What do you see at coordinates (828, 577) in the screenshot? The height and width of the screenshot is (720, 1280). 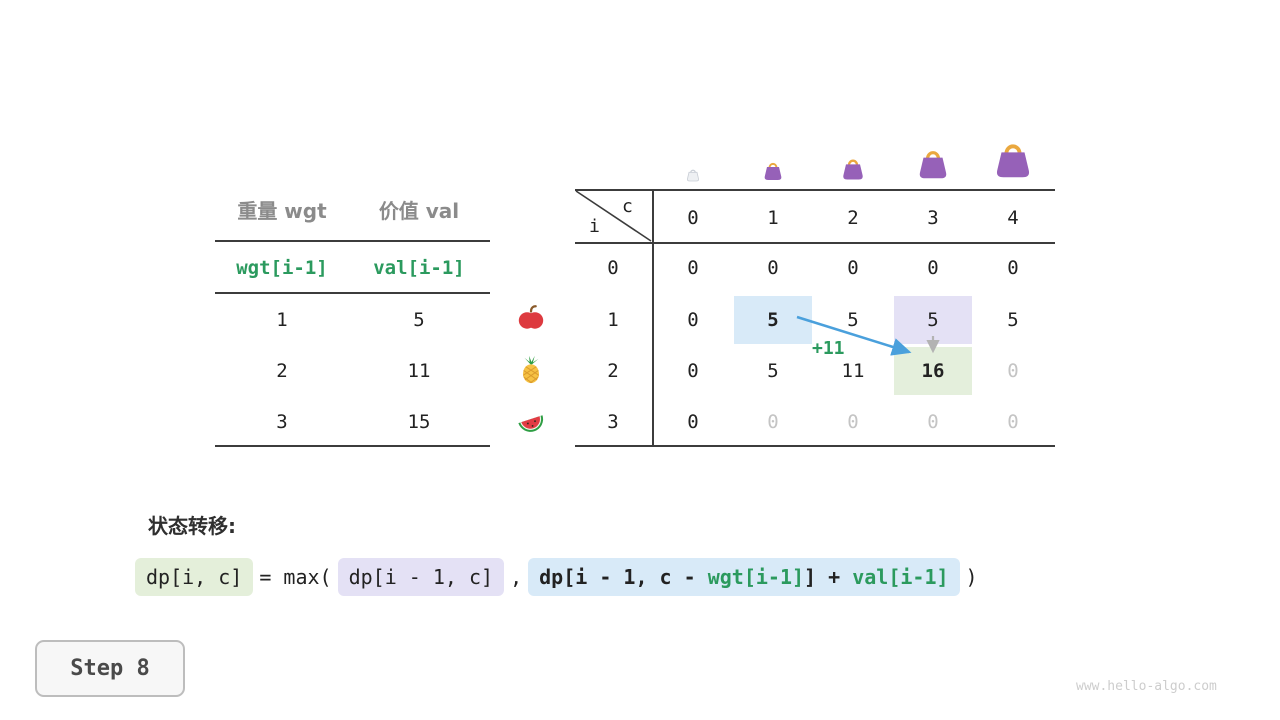 I see `formula-take-part2: ] +` at bounding box center [828, 577].